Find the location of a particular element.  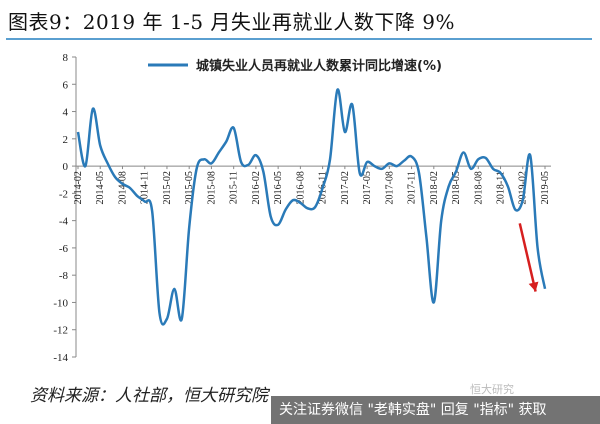

corner-watermark: 恒大研究 is located at coordinates (492, 389).